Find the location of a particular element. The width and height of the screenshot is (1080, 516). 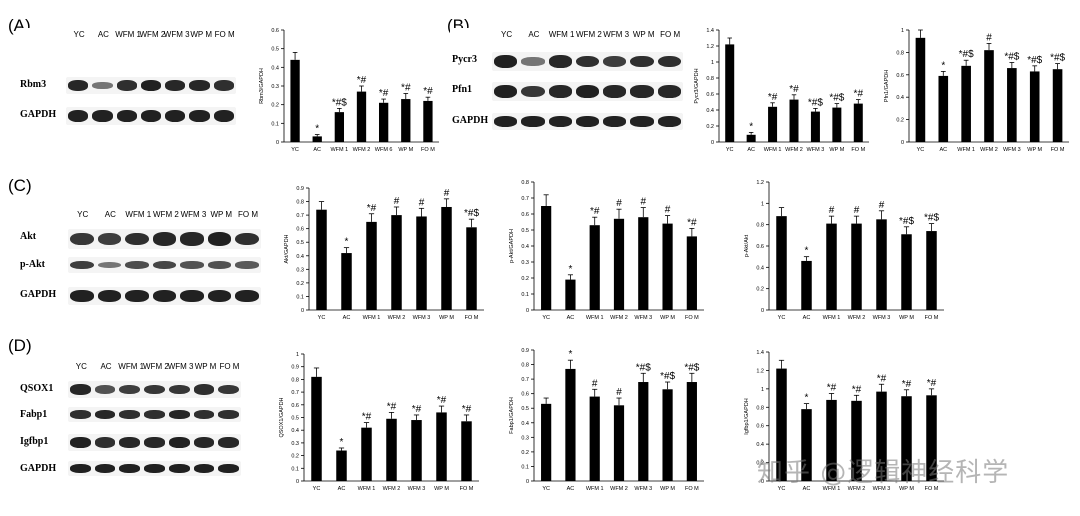

y-tick-label: 0.2 is located at coordinates (275, 106).